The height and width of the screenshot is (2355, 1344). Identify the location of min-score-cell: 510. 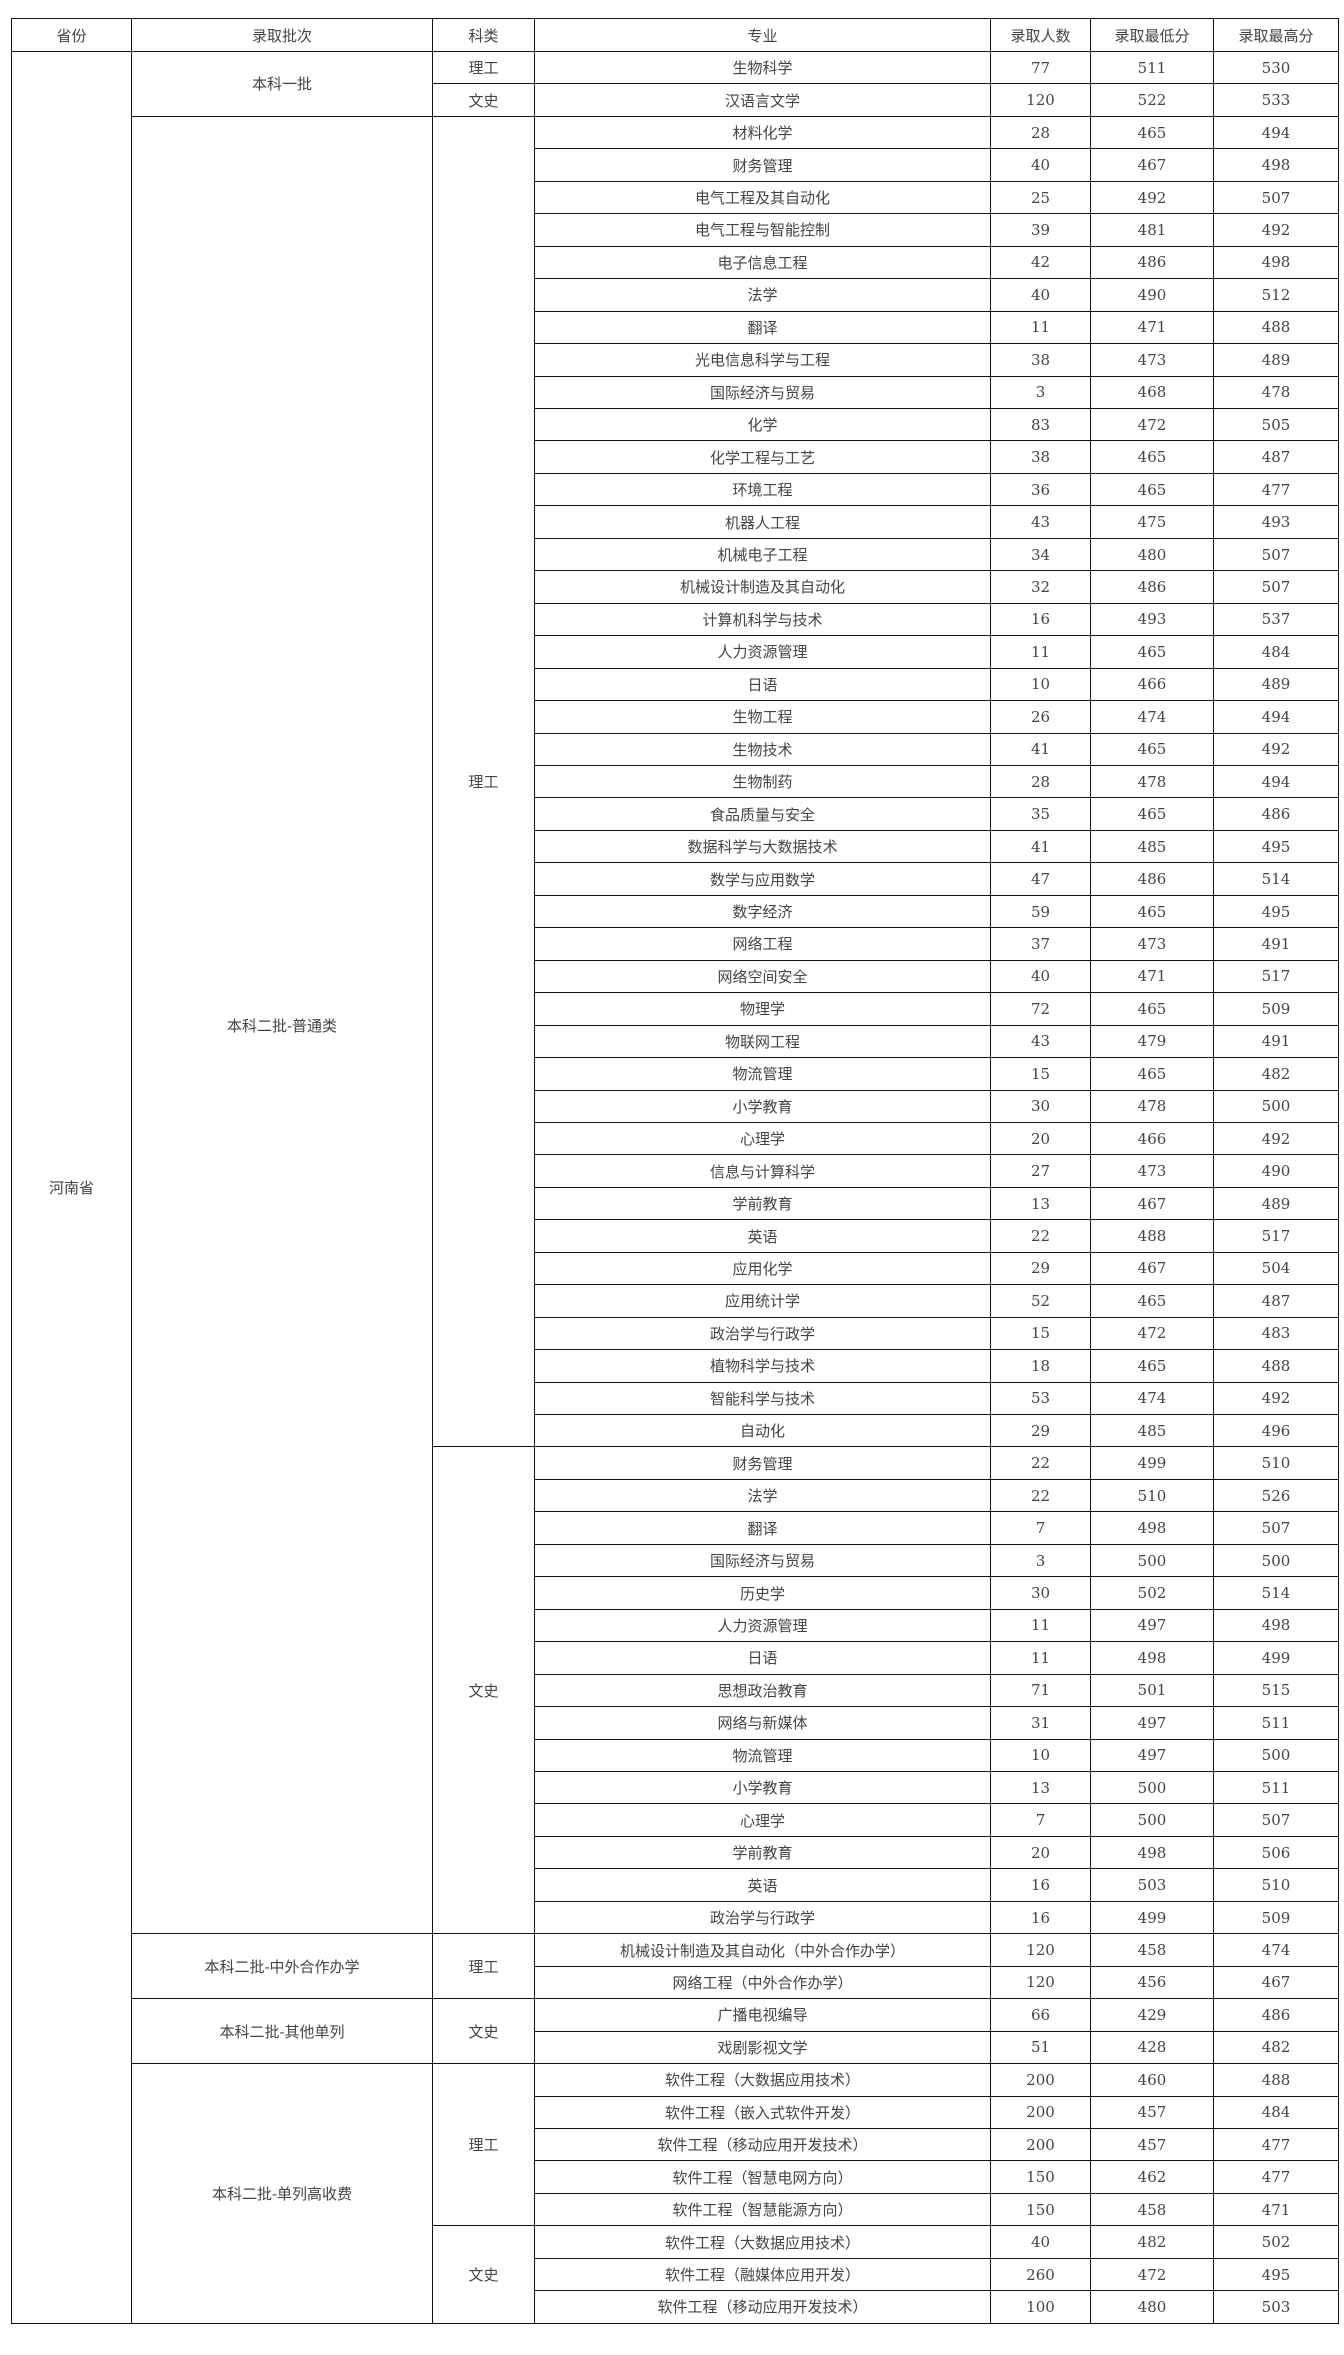
(1152, 1495).